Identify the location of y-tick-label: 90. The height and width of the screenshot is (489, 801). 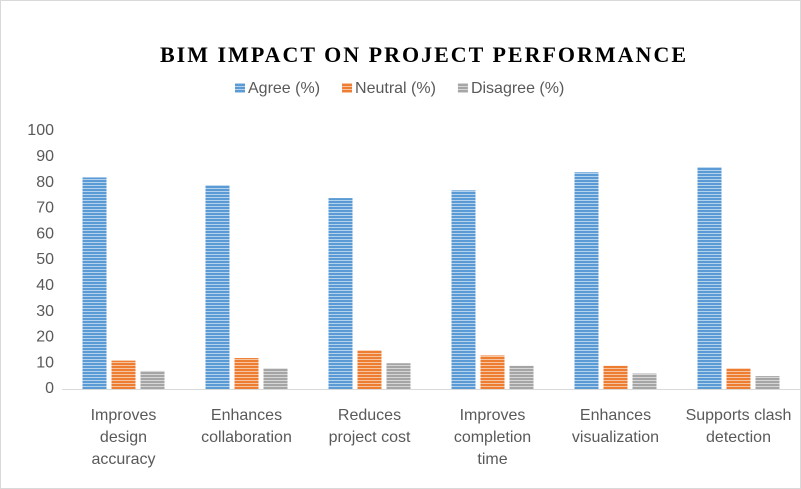
(45, 156).